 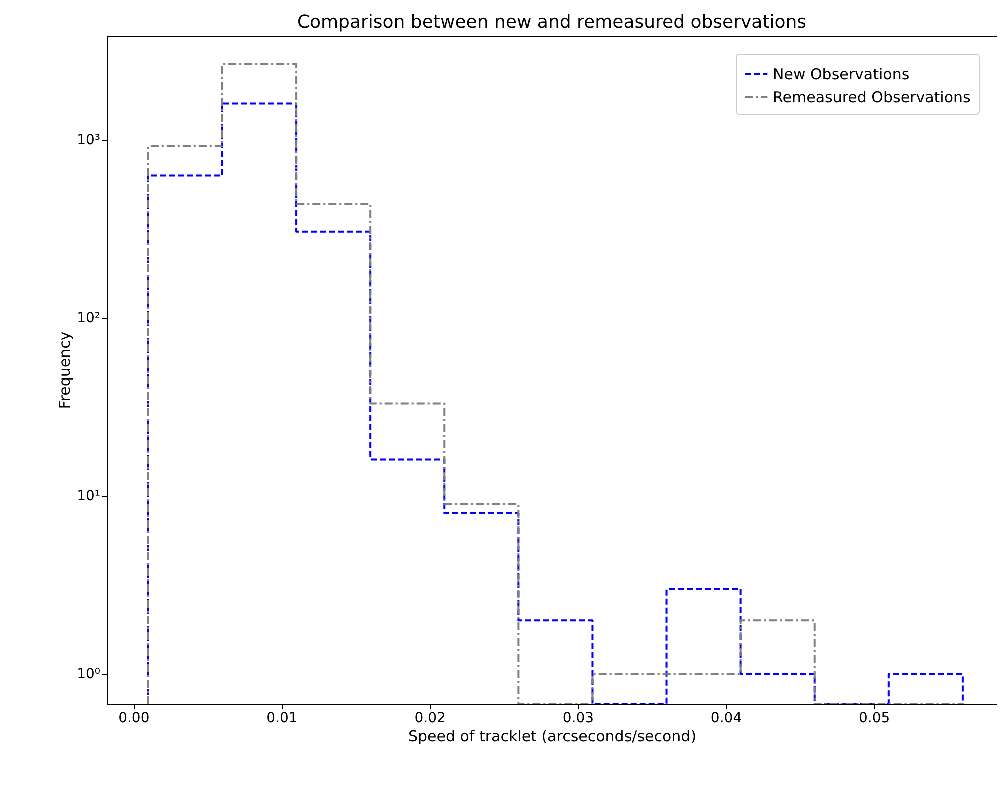 What do you see at coordinates (282, 718) in the screenshot?
I see `x-tick-label: 0.01` at bounding box center [282, 718].